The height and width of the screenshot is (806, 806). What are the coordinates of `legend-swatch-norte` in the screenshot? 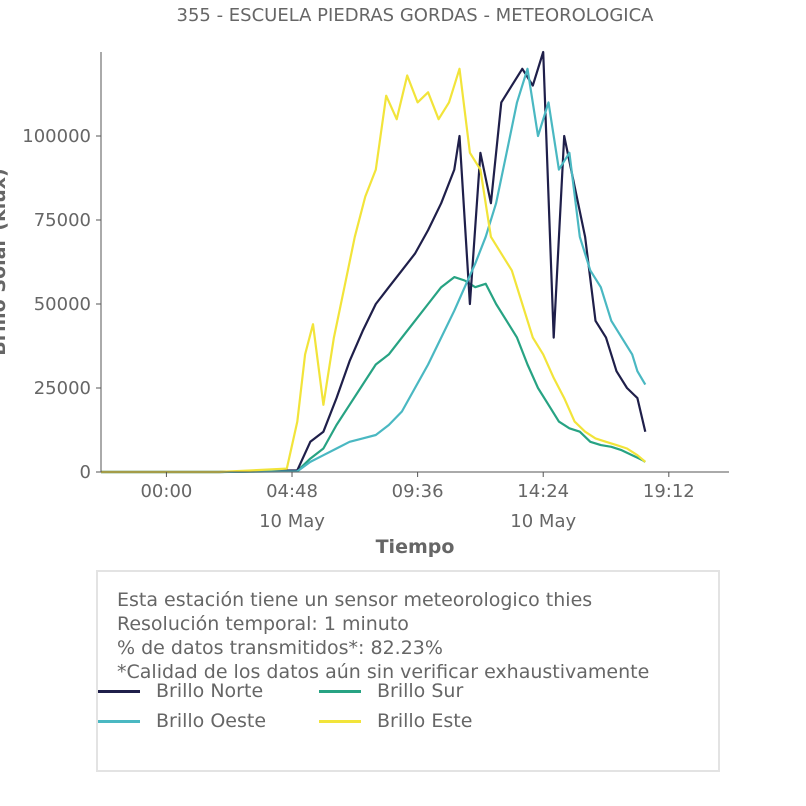 It's located at (119, 691).